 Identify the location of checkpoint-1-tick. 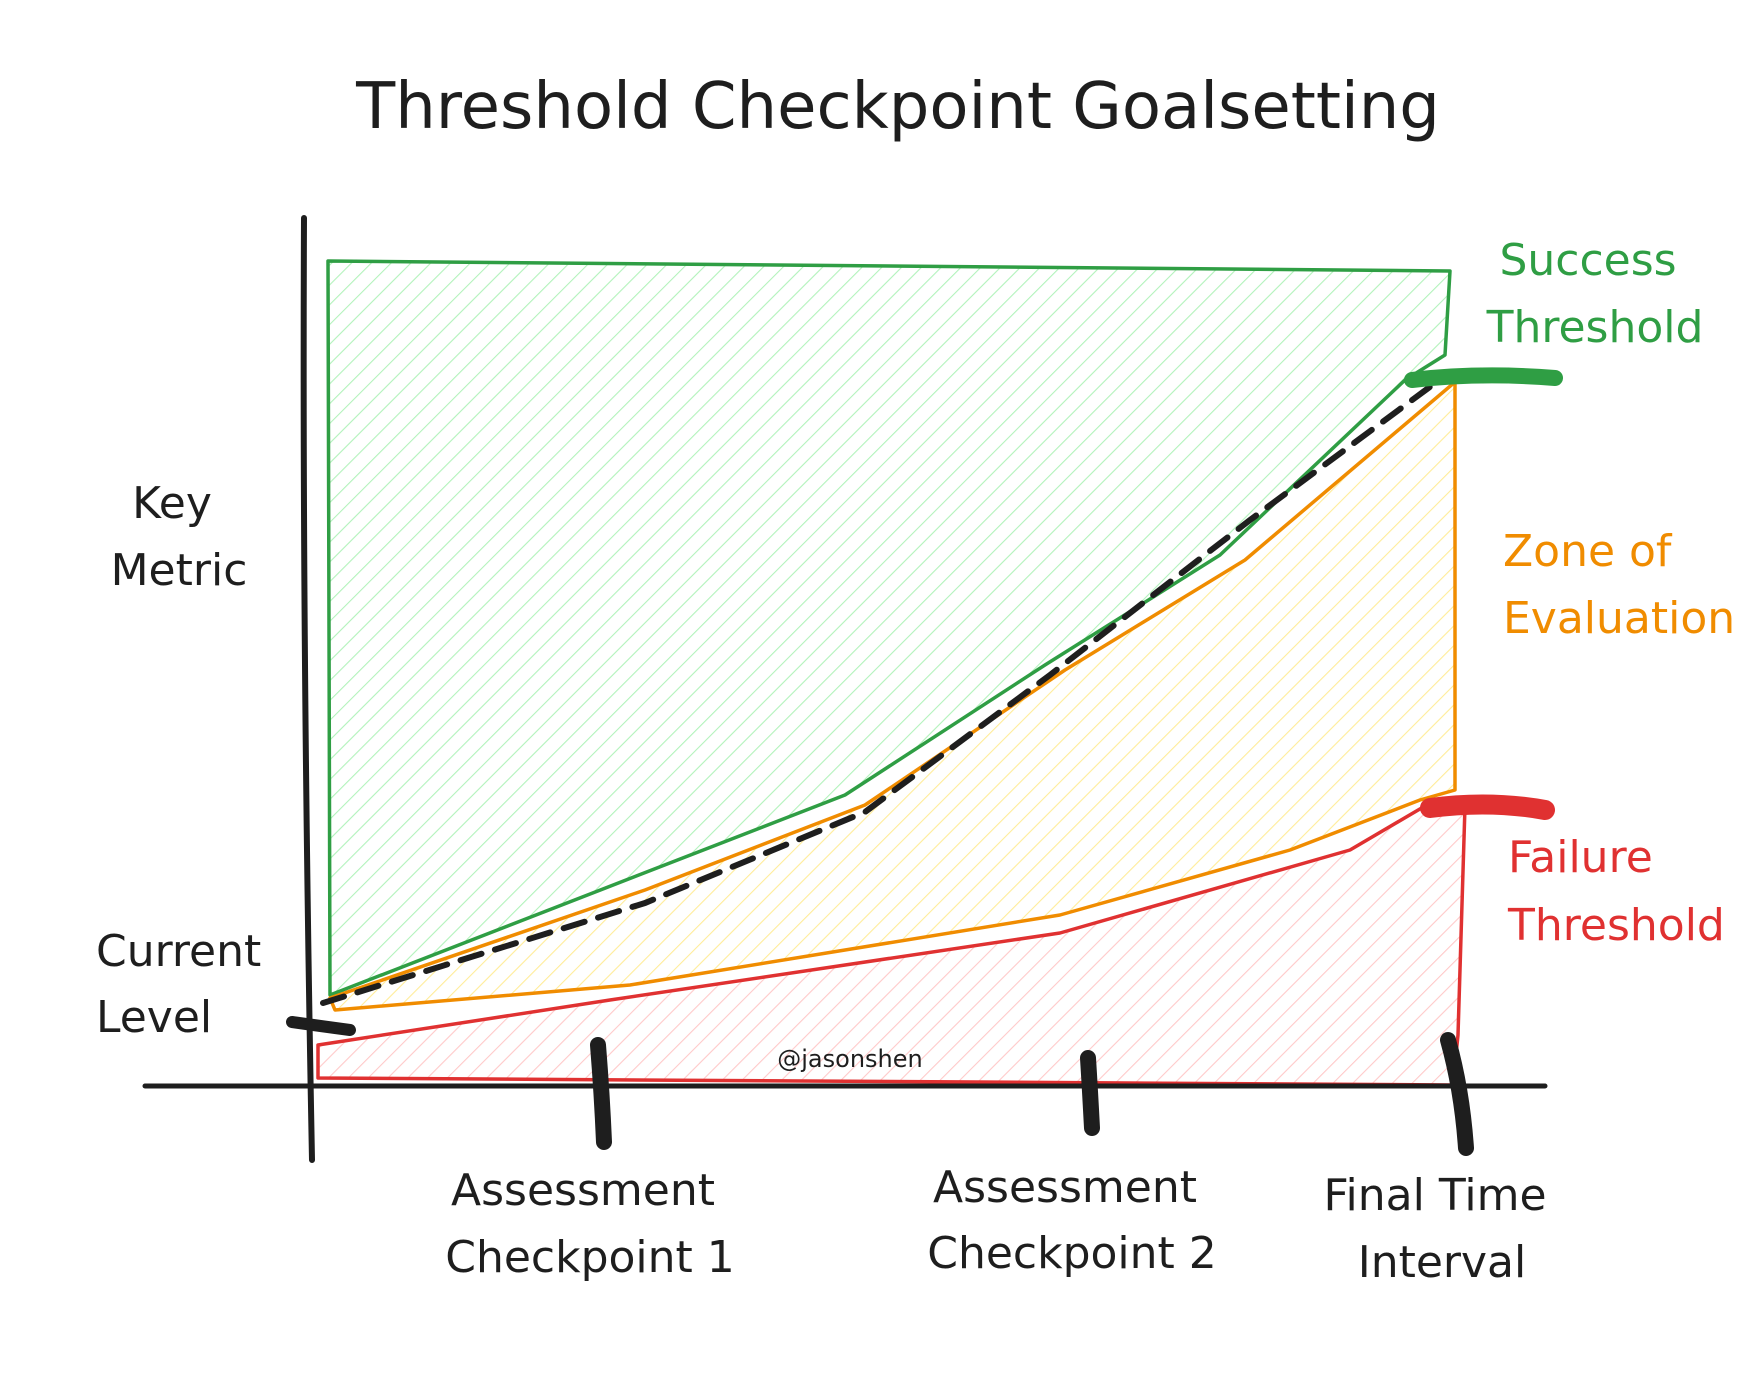
(601, 1093).